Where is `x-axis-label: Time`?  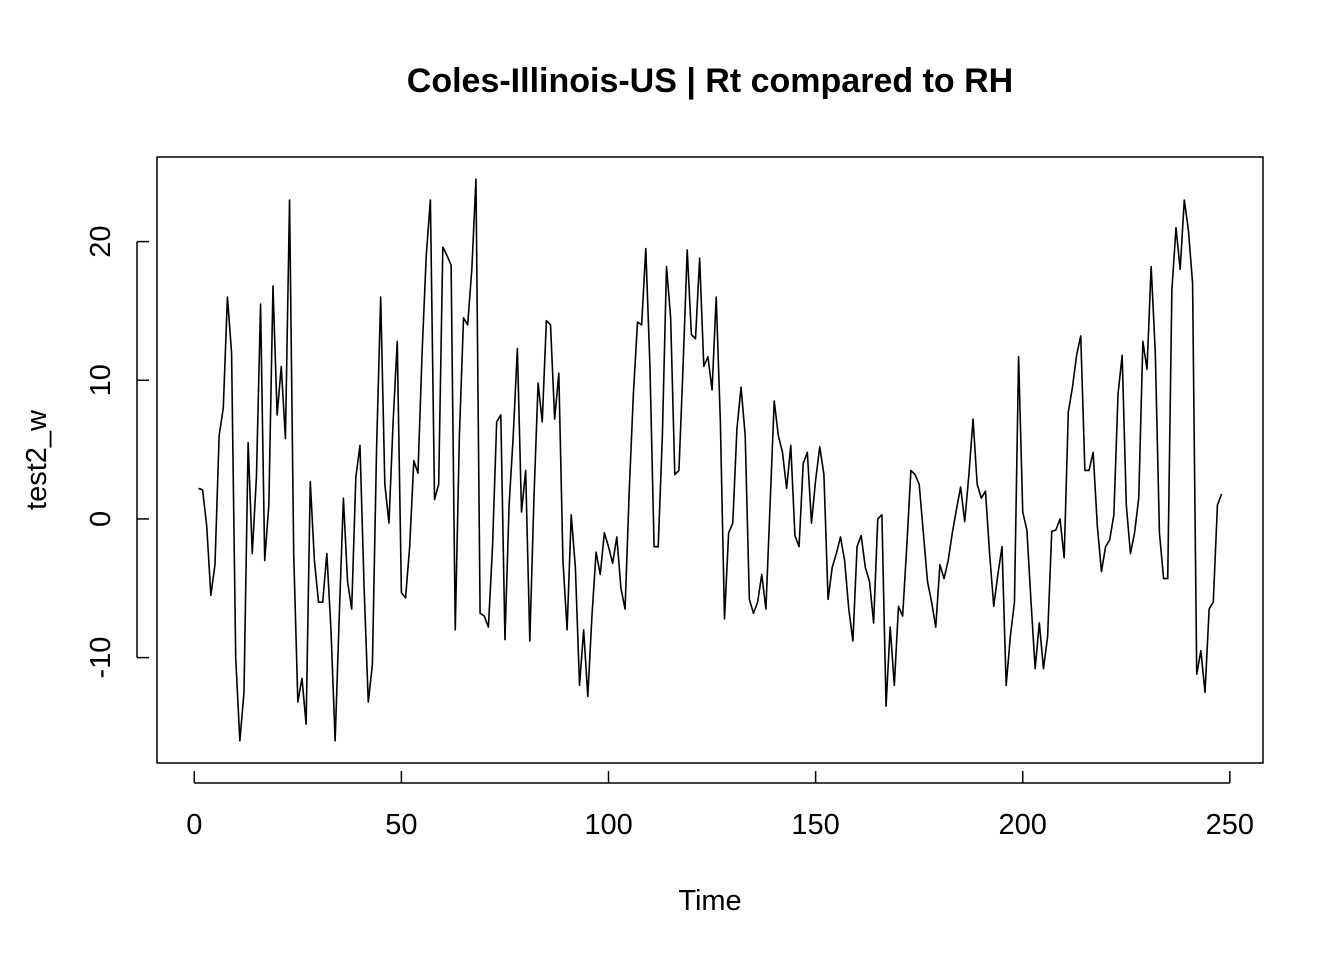
x-axis-label: Time is located at coordinates (709, 901).